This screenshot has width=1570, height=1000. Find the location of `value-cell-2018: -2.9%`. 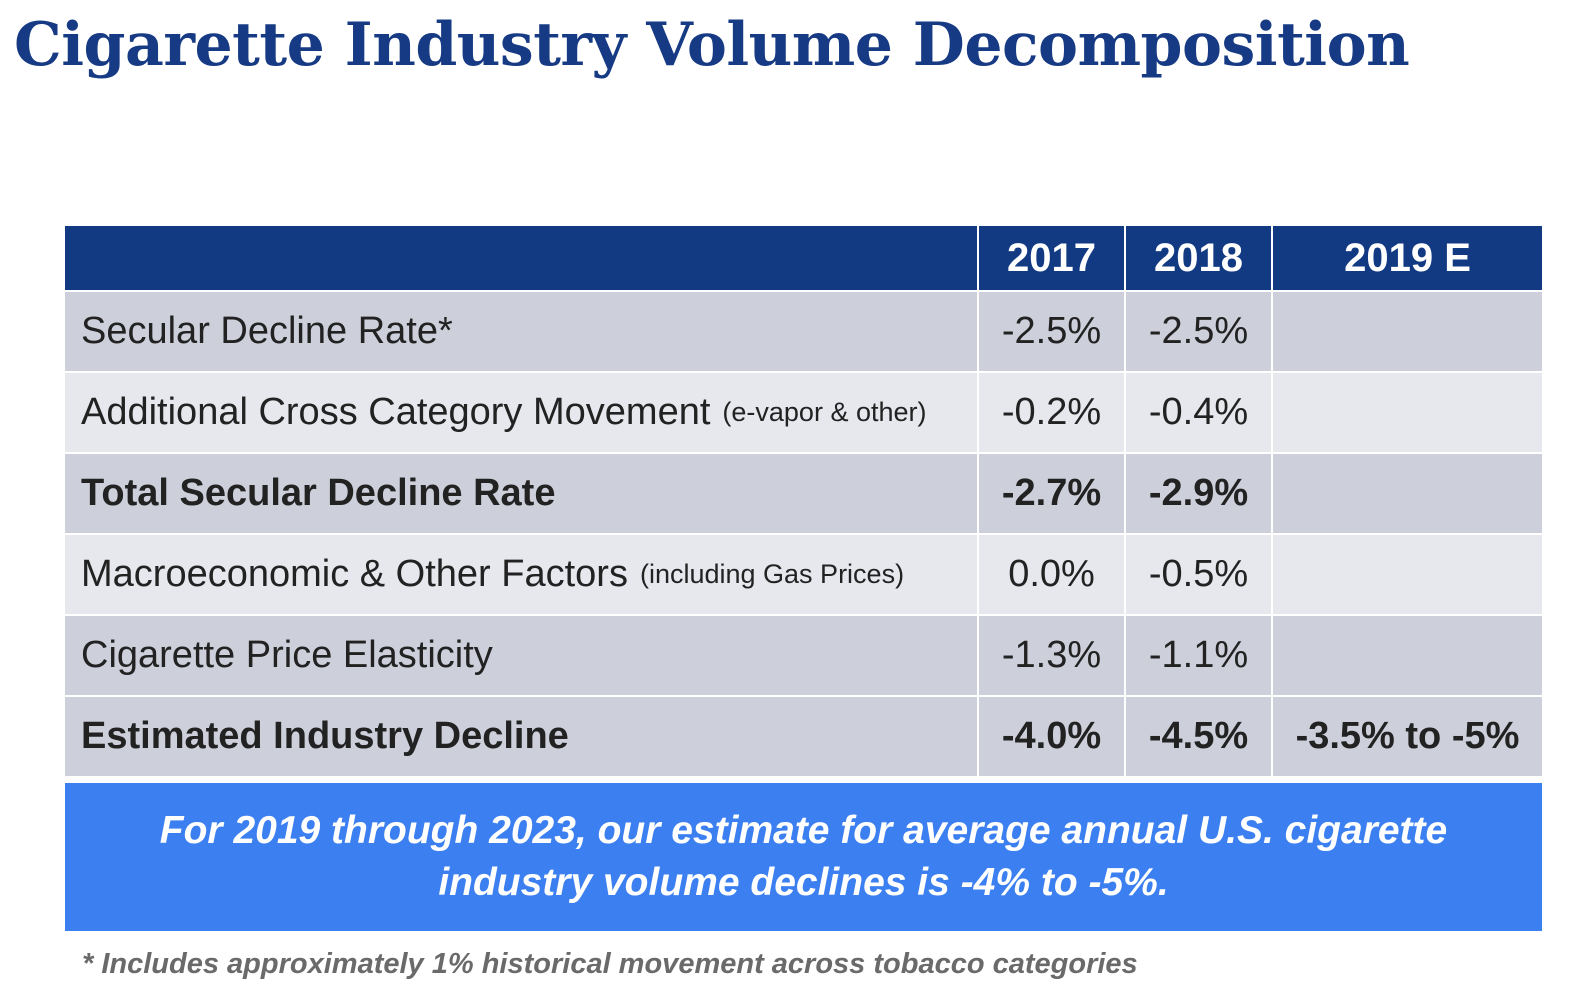

value-cell-2018: -2.9% is located at coordinates (1198, 493).